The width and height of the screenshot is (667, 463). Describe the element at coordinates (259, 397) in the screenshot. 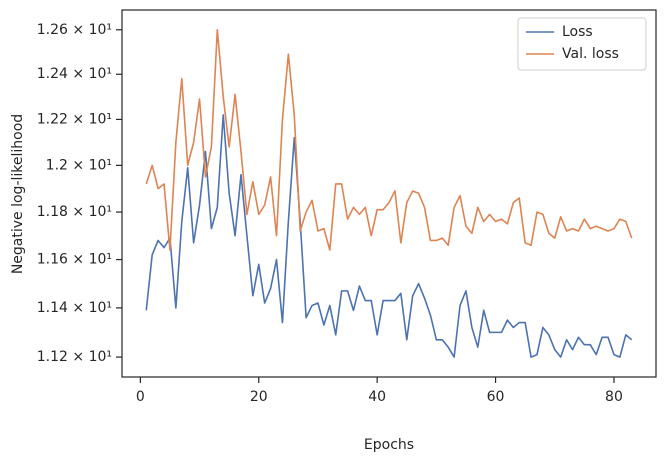

I see `x-tick-label: 20` at that location.